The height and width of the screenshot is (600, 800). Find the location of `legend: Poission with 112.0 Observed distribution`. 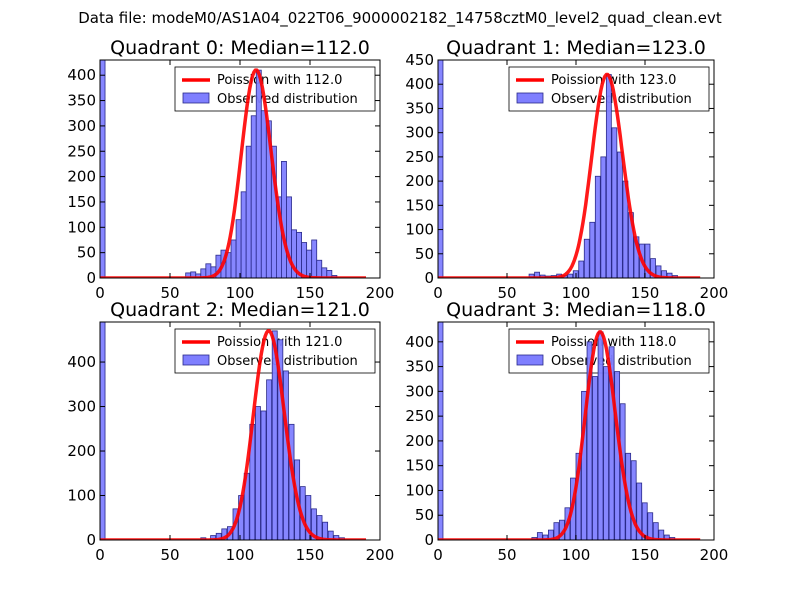

legend: Poission with 112.0 Observed distribution is located at coordinates (275, 89).